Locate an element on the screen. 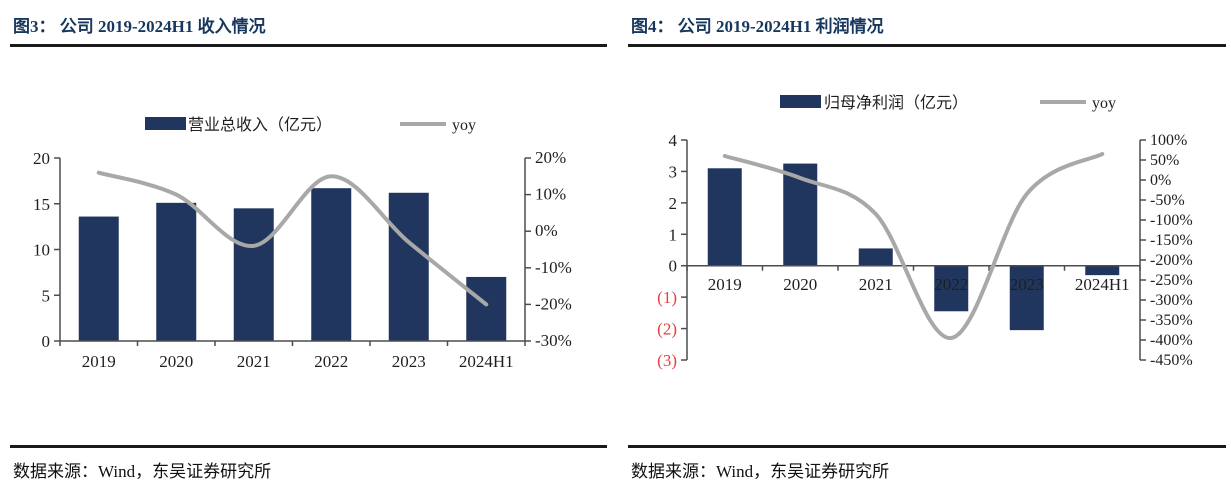  legend-bar-label: 营业总收入（亿元） is located at coordinates (260, 125).